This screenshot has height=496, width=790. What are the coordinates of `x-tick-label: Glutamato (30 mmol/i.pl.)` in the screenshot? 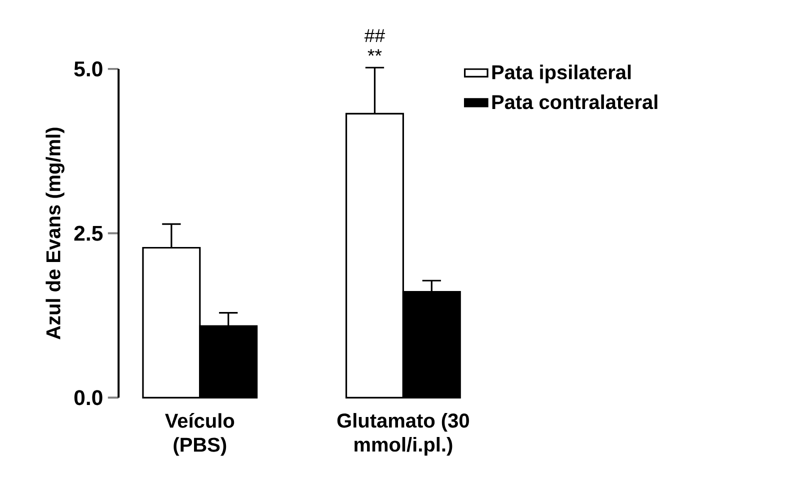 It's located at (403, 434).